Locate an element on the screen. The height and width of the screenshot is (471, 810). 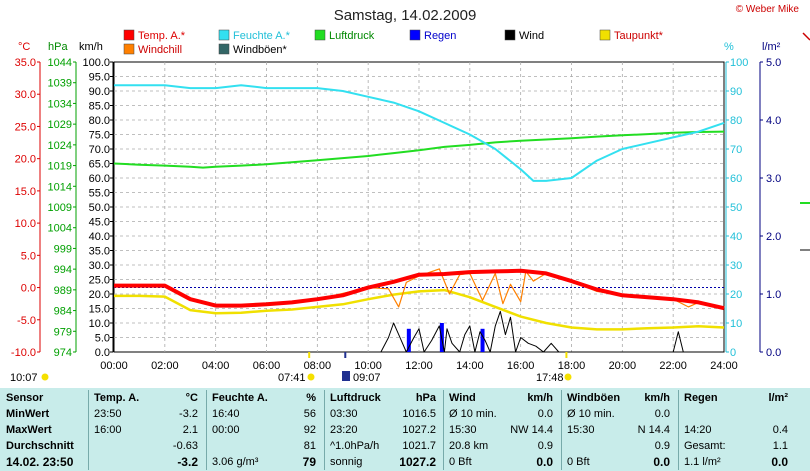
rain-tick-label: 3.0 is located at coordinates (773, 179).